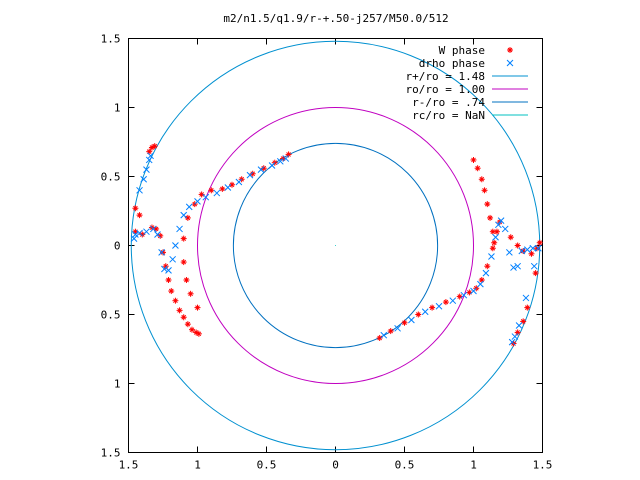 This screenshot has width=640, height=480. I want to click on legend-label: rc/ro = NaN, so click(448, 115).